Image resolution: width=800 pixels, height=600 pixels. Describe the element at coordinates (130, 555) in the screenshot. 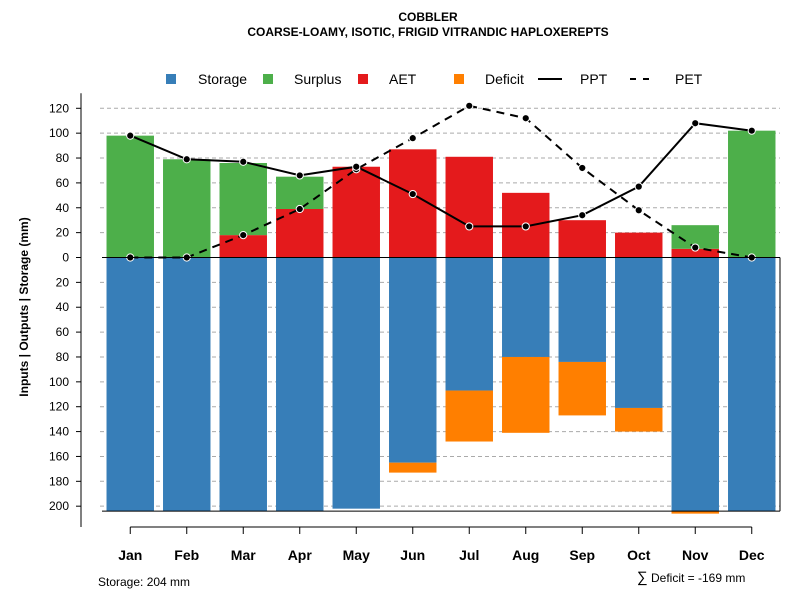

I see `x-tick-label: Jan` at that location.